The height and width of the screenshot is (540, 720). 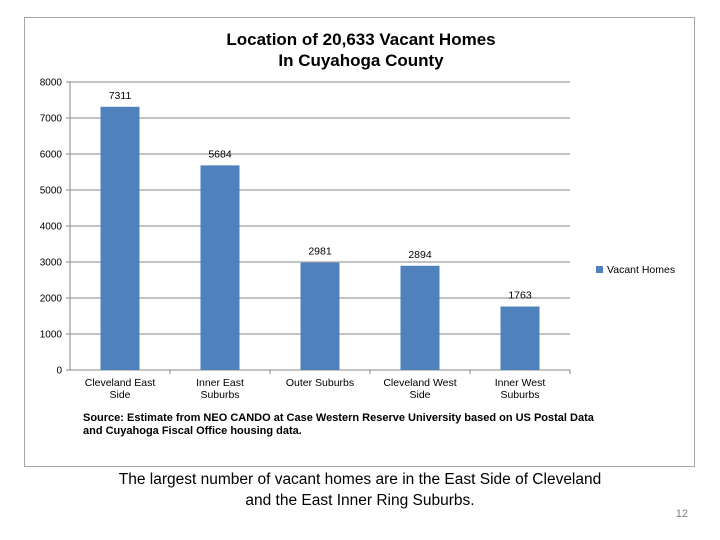 I want to click on y-tick-label-7000: 7000, so click(x=51, y=119).